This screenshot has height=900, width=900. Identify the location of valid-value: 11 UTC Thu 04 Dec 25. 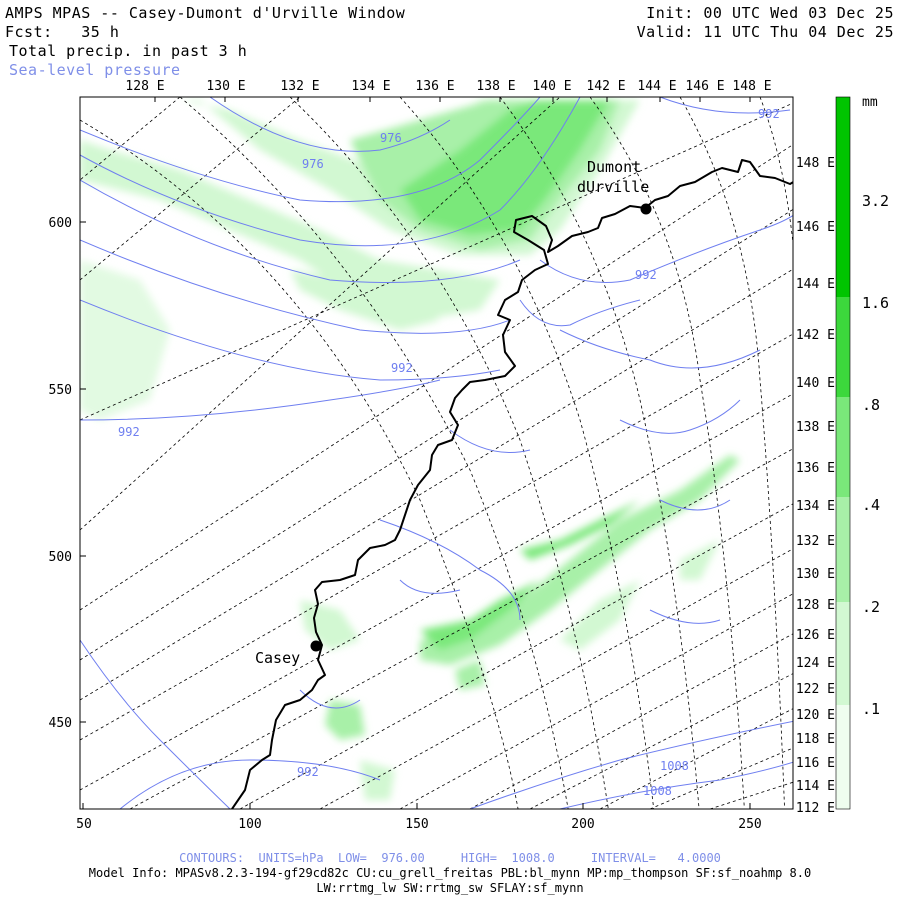
(798, 32).